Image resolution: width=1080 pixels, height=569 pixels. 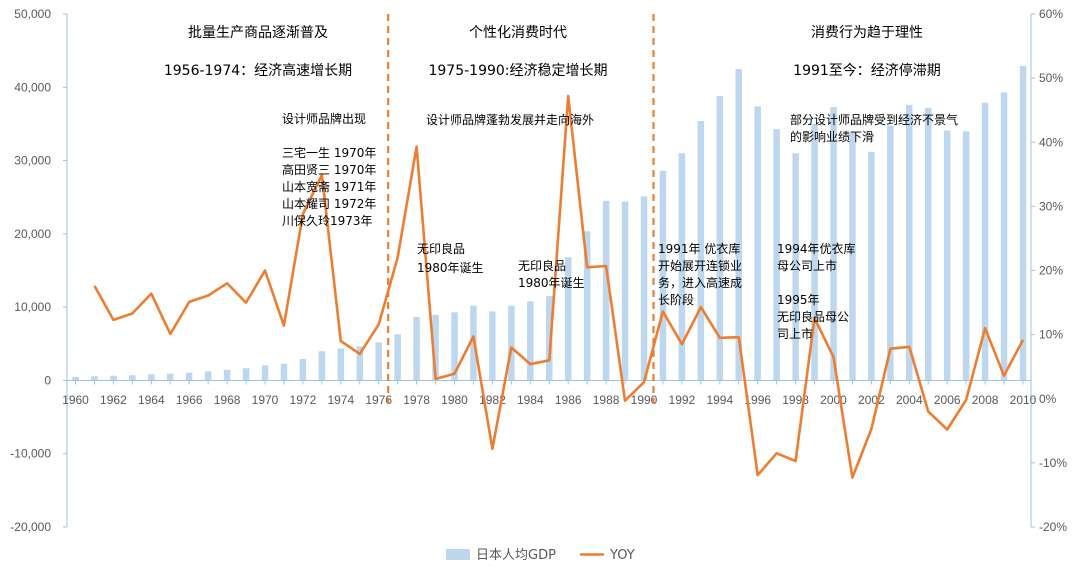 What do you see at coordinates (32, 161) in the screenshot?
I see `left-axis-tick-label: 30,000` at bounding box center [32, 161].